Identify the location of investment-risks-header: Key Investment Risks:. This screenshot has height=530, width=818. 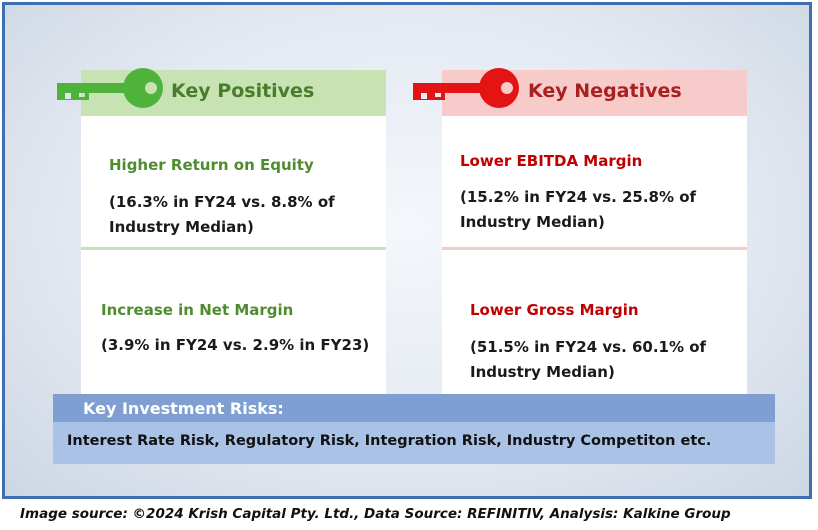
(414, 408).